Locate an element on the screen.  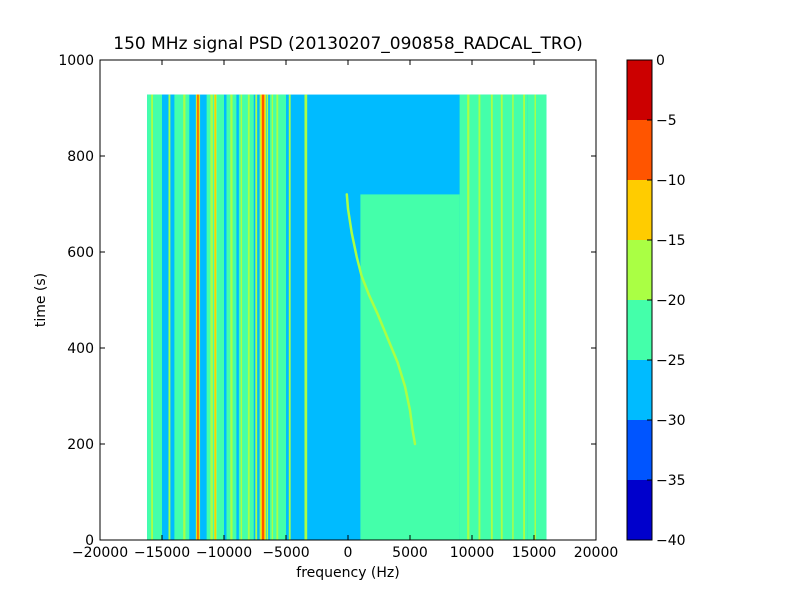
y-tick-label: 200 is located at coordinates (80, 445).